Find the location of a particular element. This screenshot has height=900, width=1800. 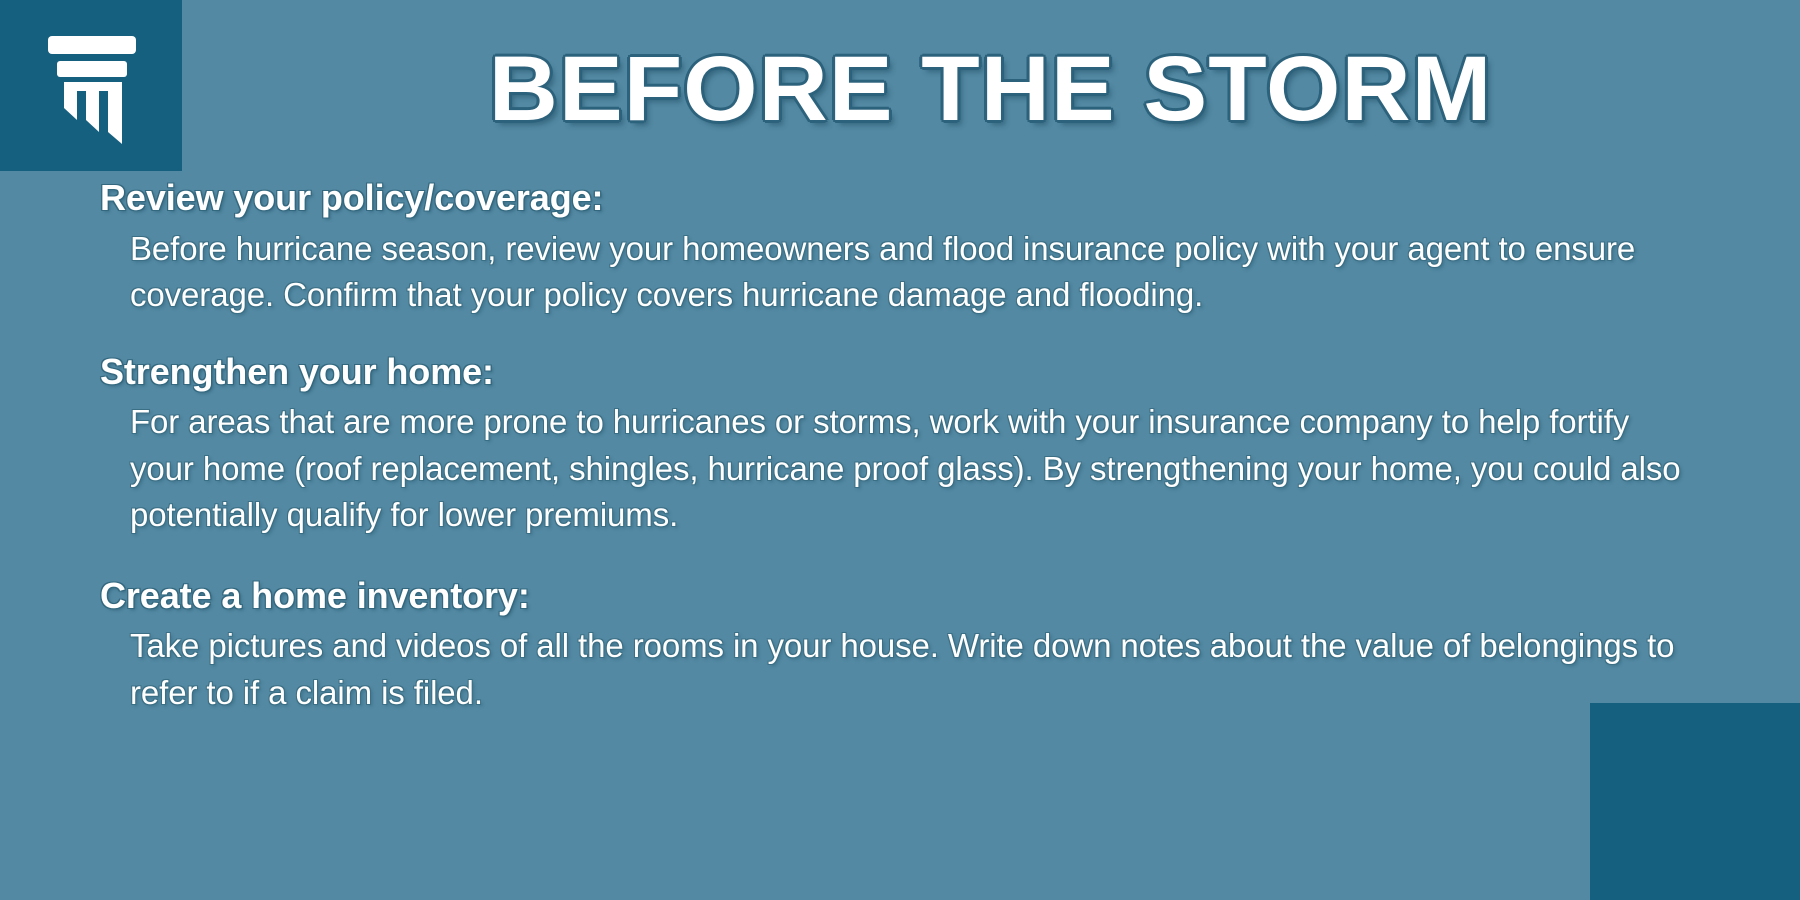

tip-heading: Create a home inventory: is located at coordinates (315, 595).